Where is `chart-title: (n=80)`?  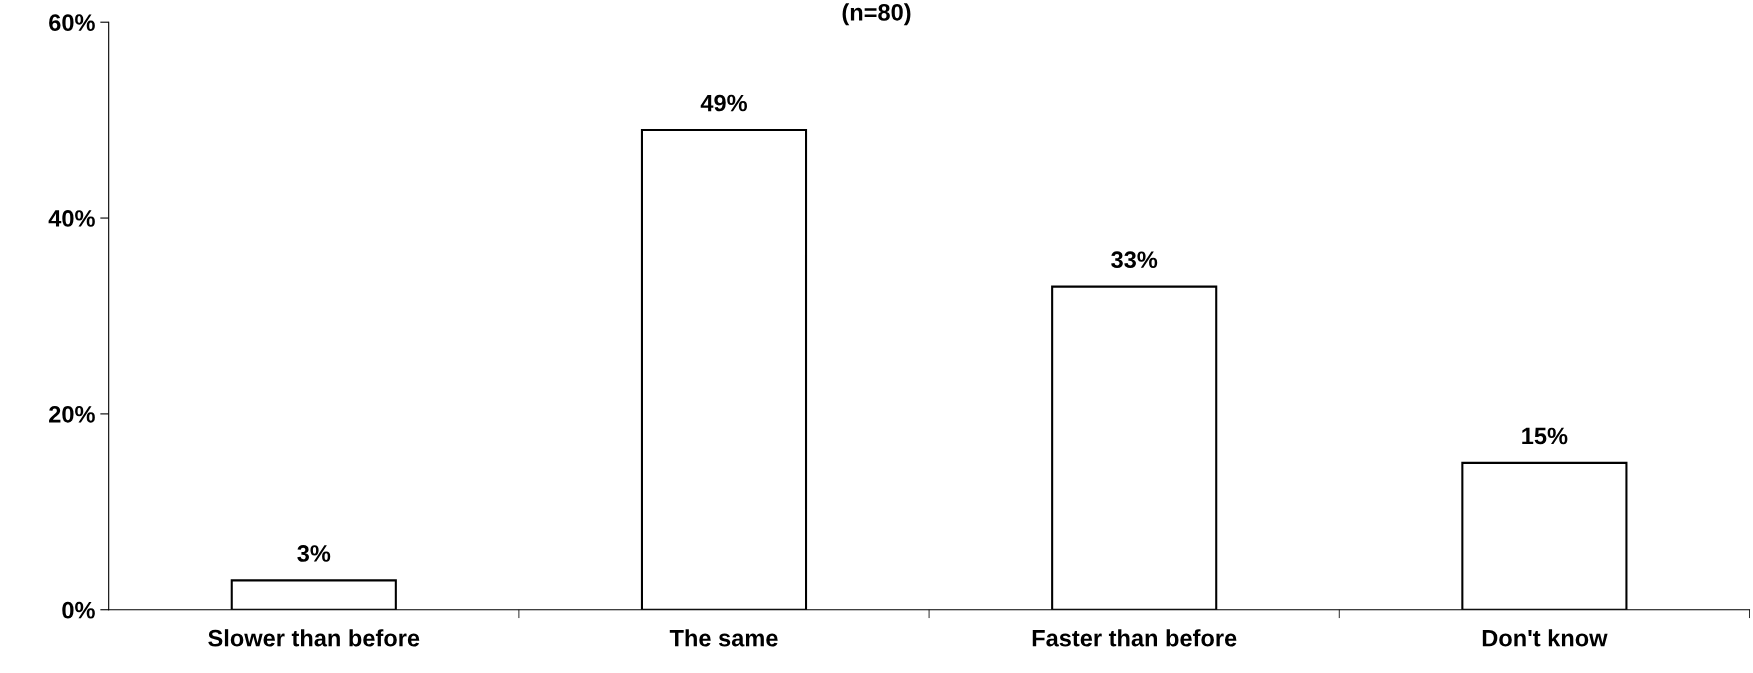
chart-title: (n=80) is located at coordinates (876, 14).